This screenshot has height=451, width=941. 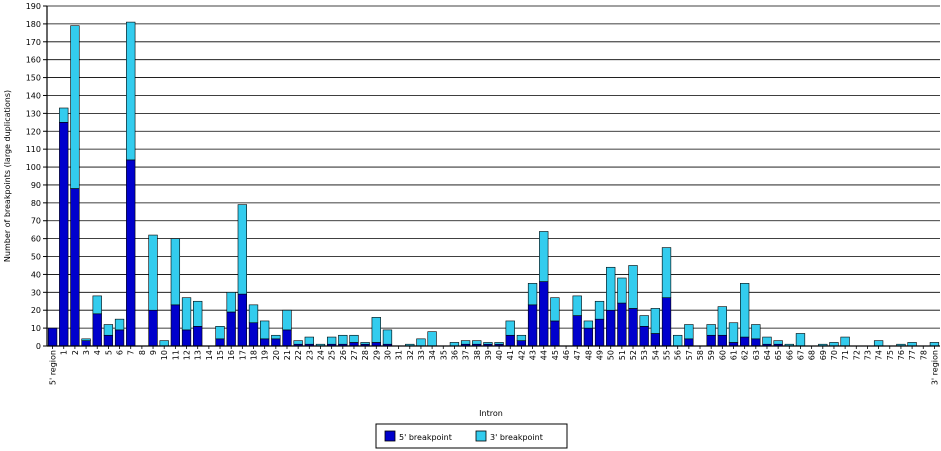 What do you see at coordinates (33, 24) in the screenshot?
I see `y-tick-label: 180` at bounding box center [33, 24].